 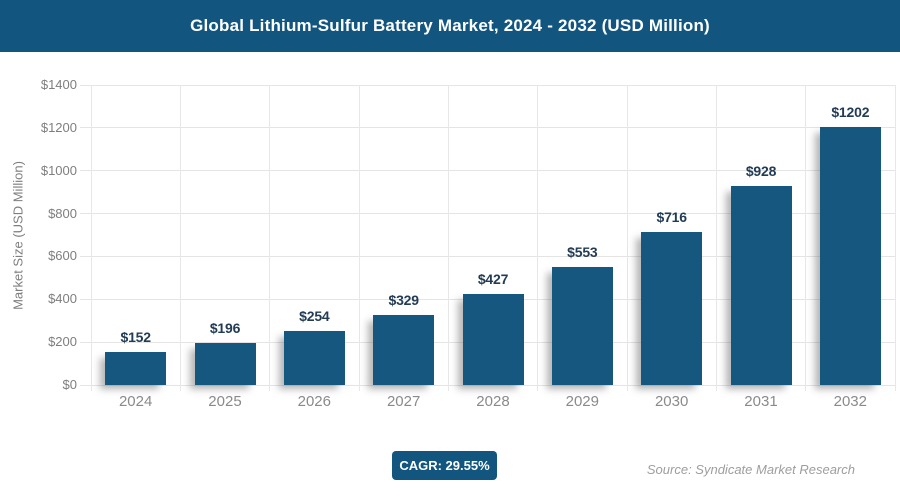 What do you see at coordinates (136, 368) in the screenshot?
I see `bar-2024` at bounding box center [136, 368].